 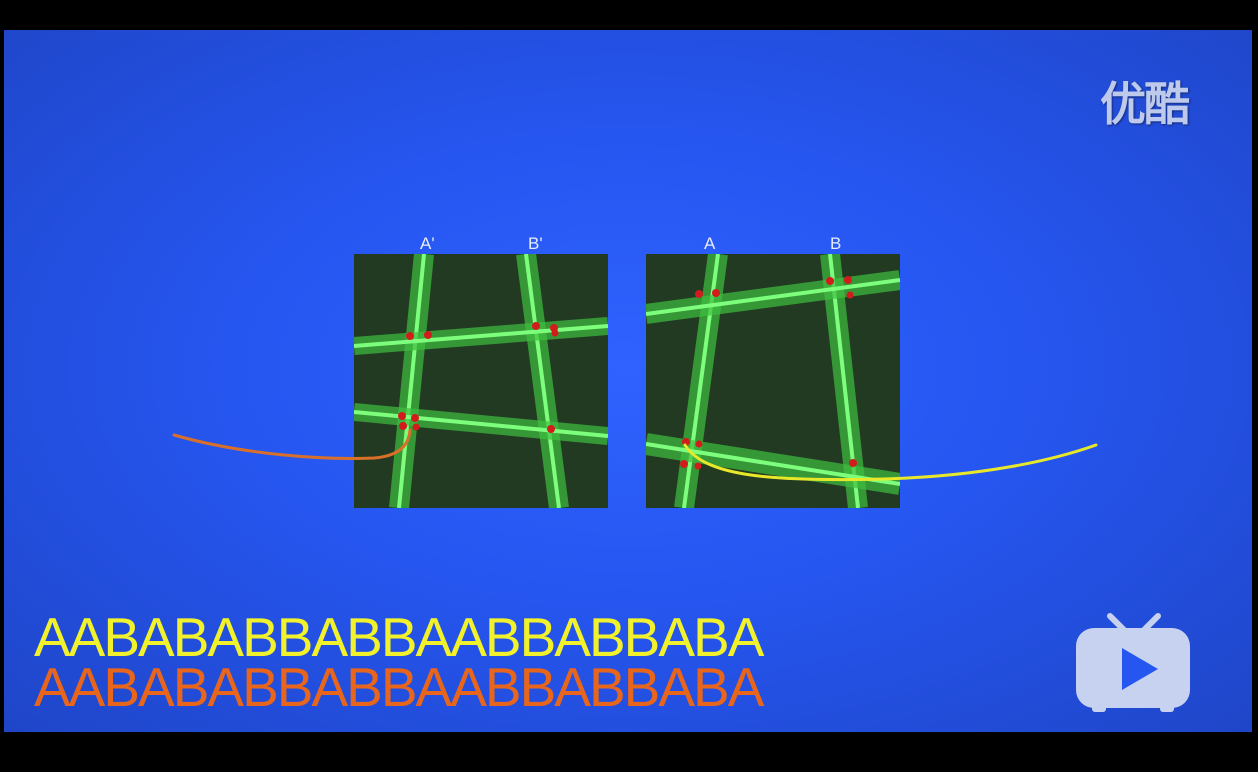 What do you see at coordinates (1133, 663) in the screenshot?
I see `play-tv-icon` at bounding box center [1133, 663].